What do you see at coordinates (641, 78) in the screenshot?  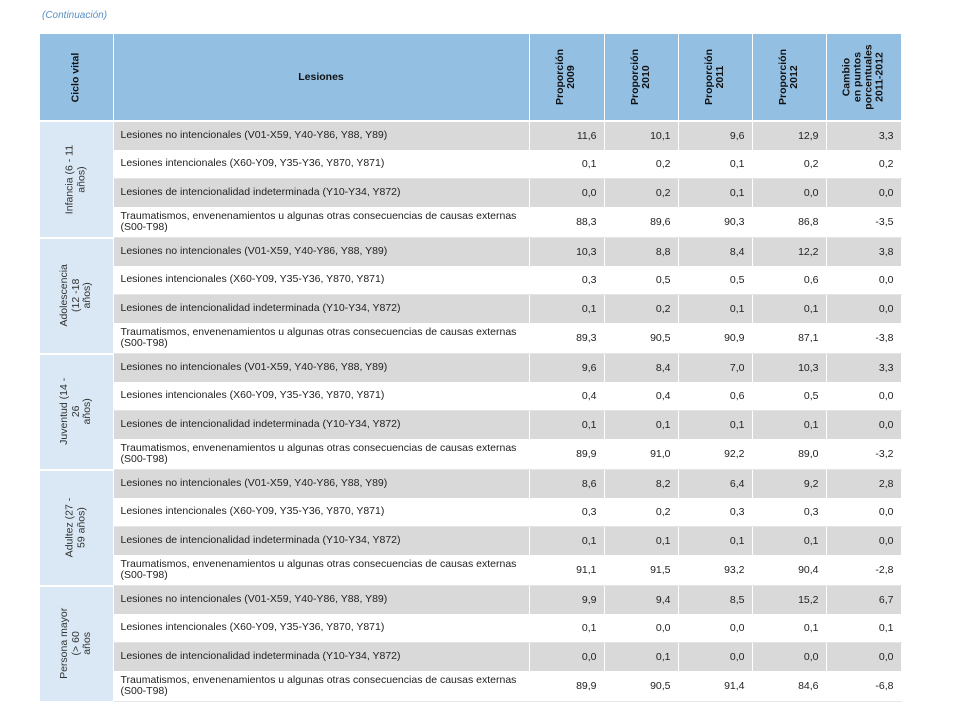 I see `header-proporcion-2010: Proporción 2010` at bounding box center [641, 78].